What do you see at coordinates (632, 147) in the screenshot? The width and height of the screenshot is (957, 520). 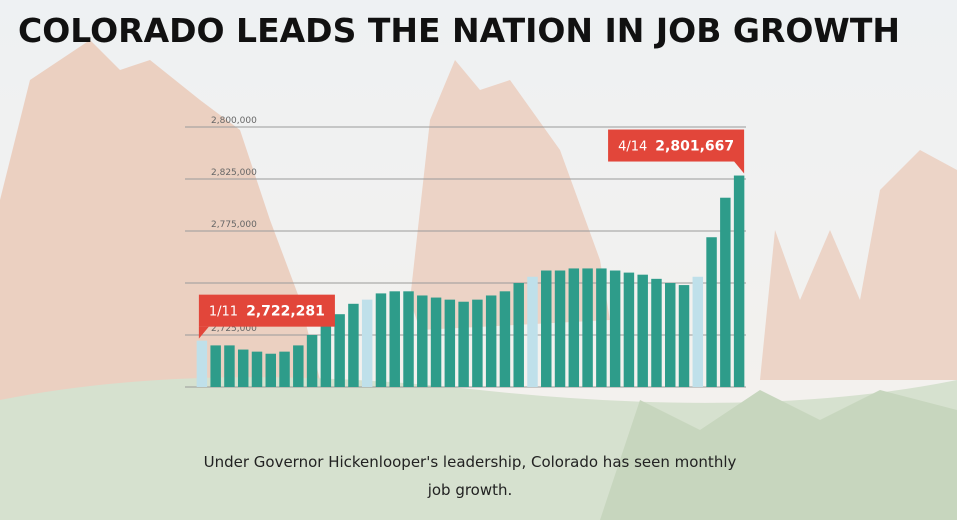 I see `callout-date: 4/14` at bounding box center [632, 147].